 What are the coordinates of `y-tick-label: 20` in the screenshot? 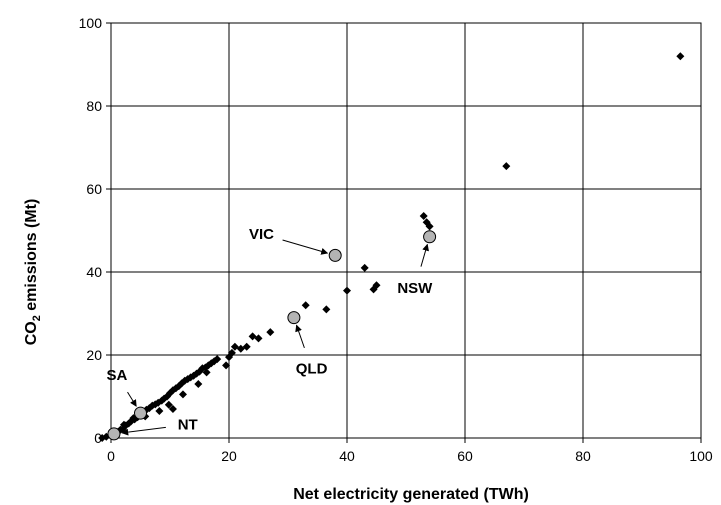 It's located at (94, 355).